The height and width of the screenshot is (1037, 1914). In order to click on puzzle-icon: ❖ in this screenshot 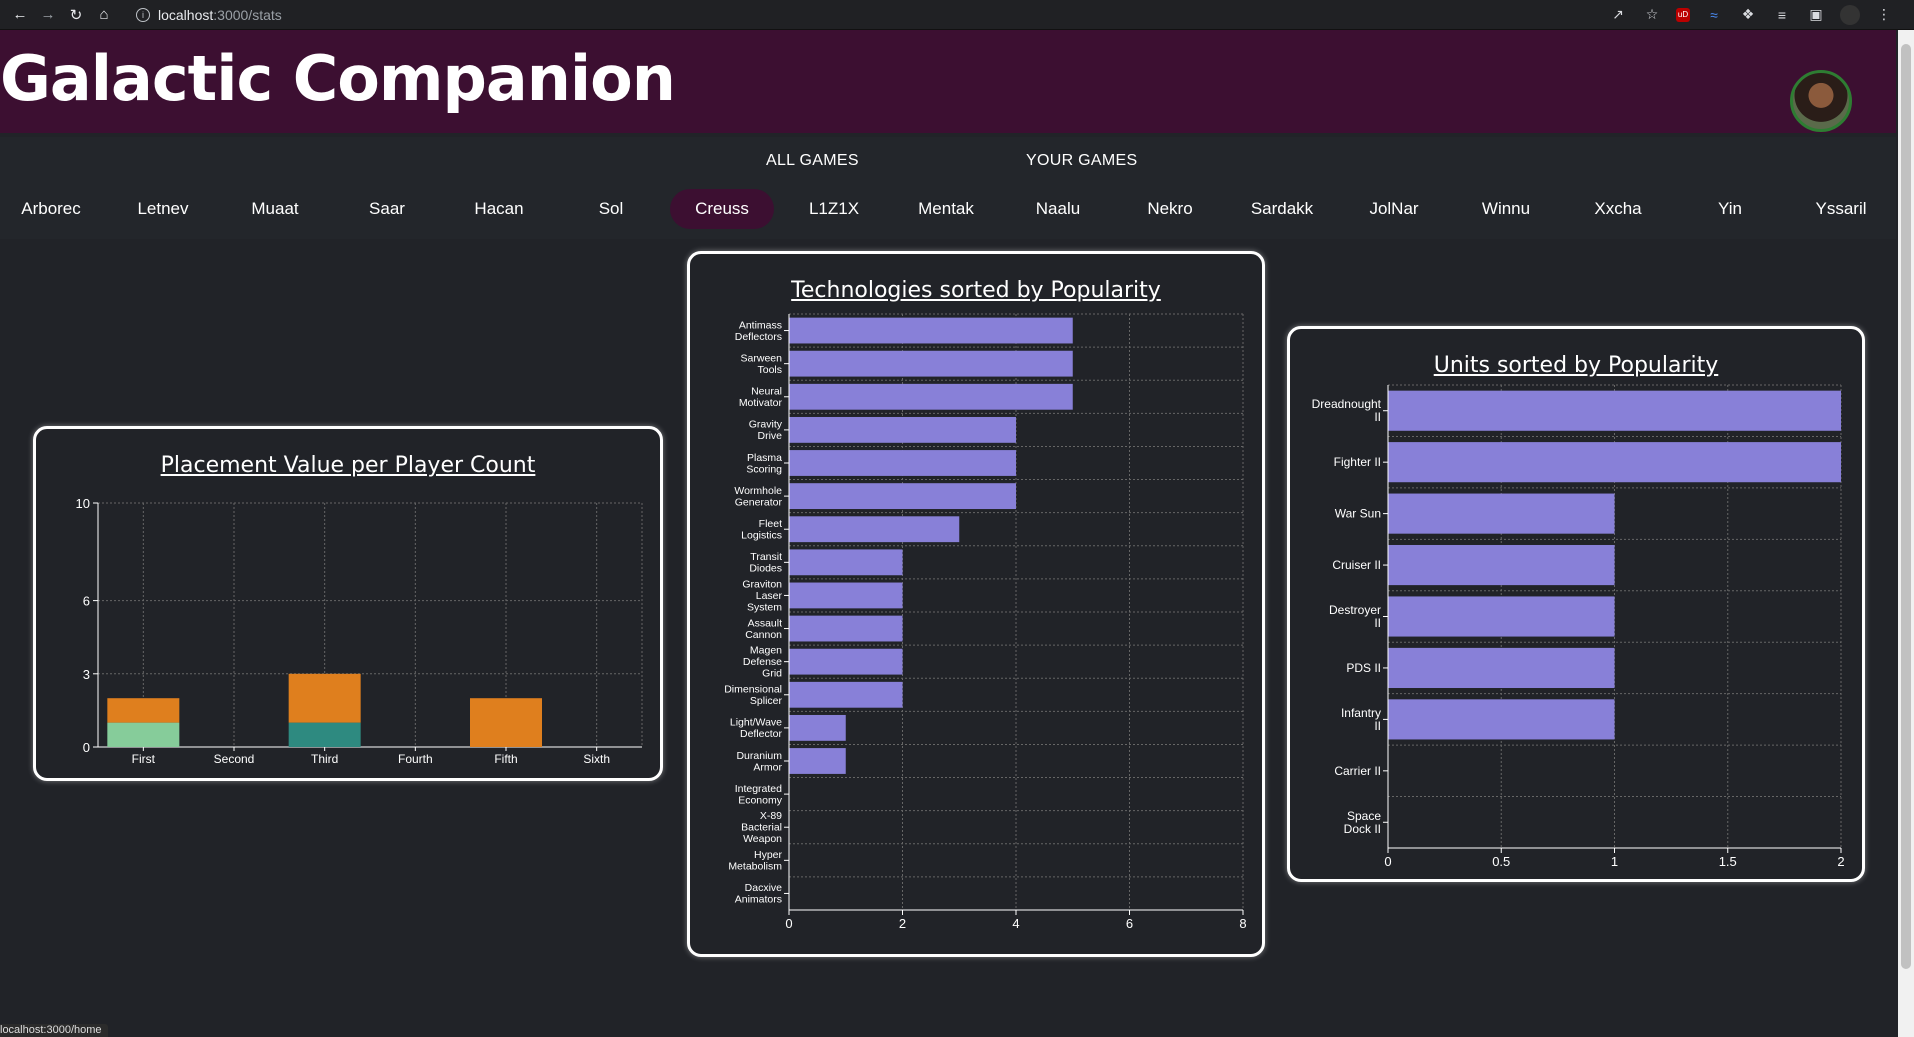, I will do `click(1748, 14)`.